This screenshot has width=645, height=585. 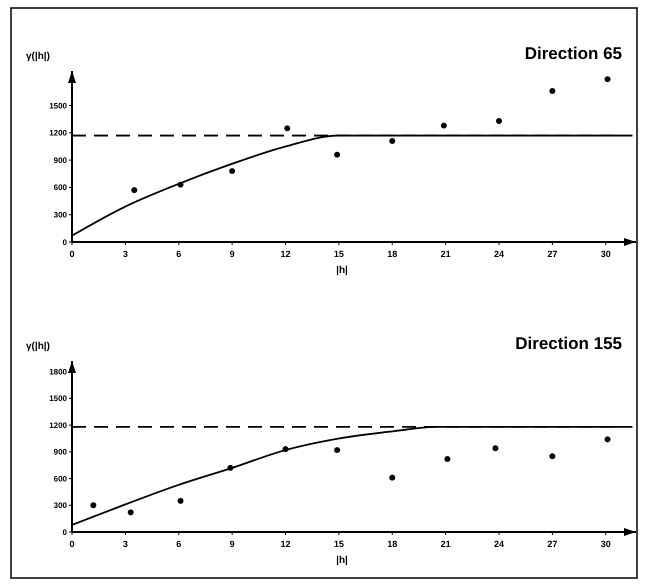 I want to click on y-tick-label: 1800, so click(x=58, y=371).